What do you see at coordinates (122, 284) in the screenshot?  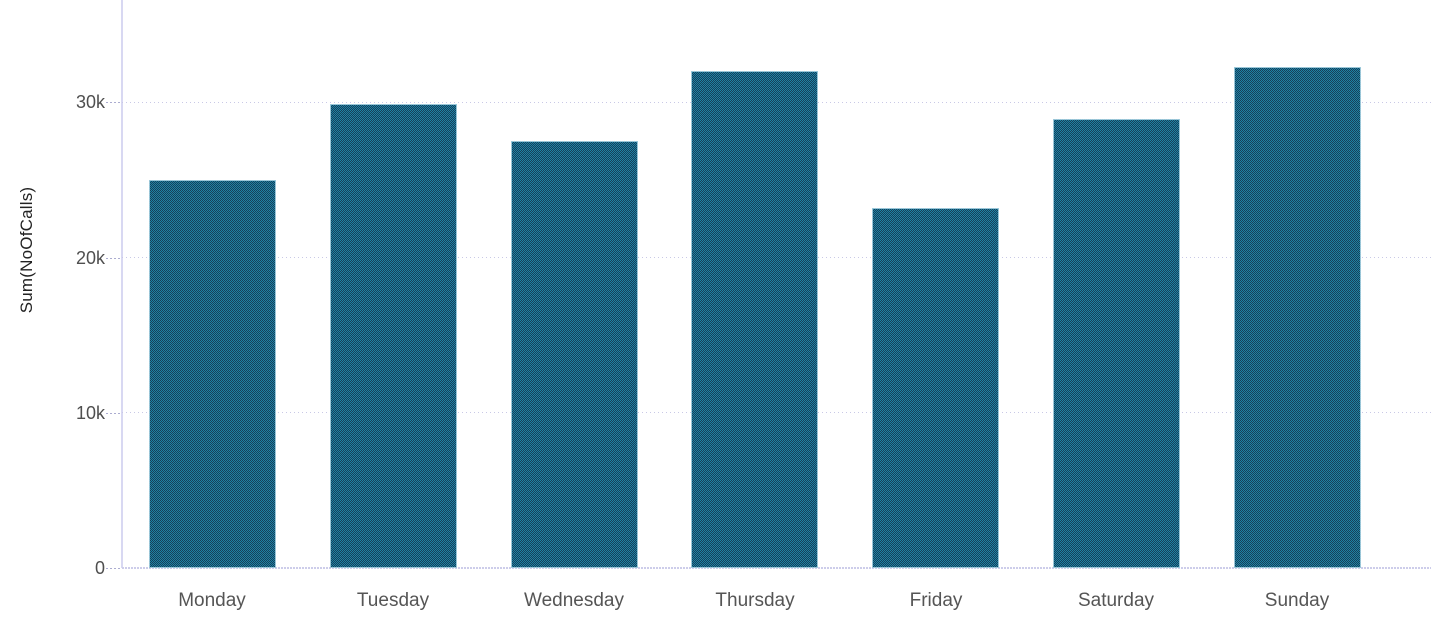 I see `y-axis-line` at bounding box center [122, 284].